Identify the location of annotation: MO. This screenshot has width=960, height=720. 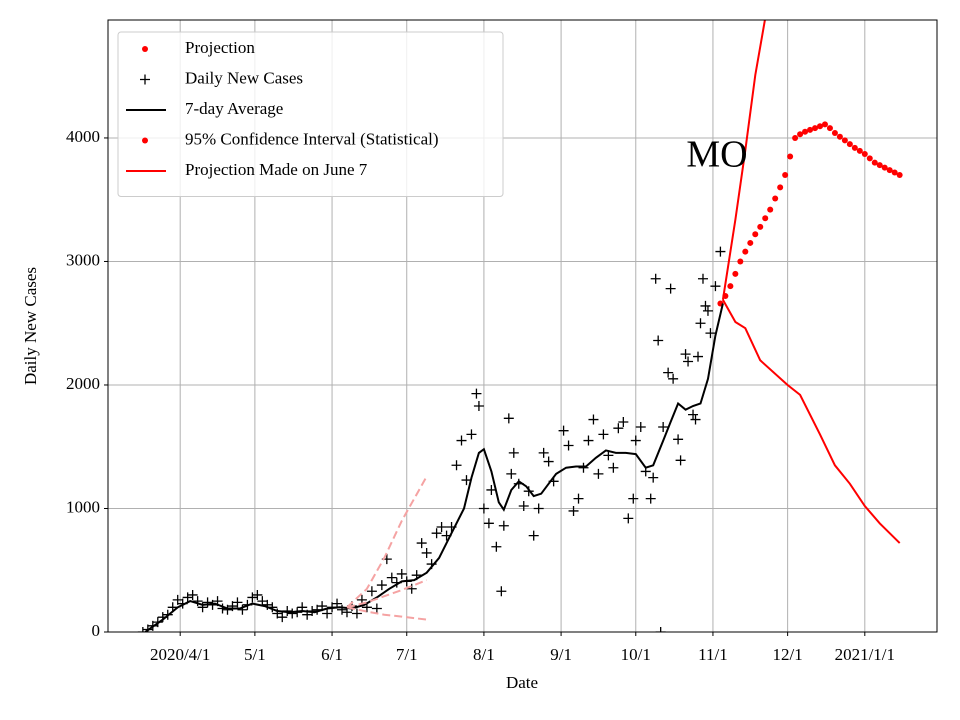
(716, 155).